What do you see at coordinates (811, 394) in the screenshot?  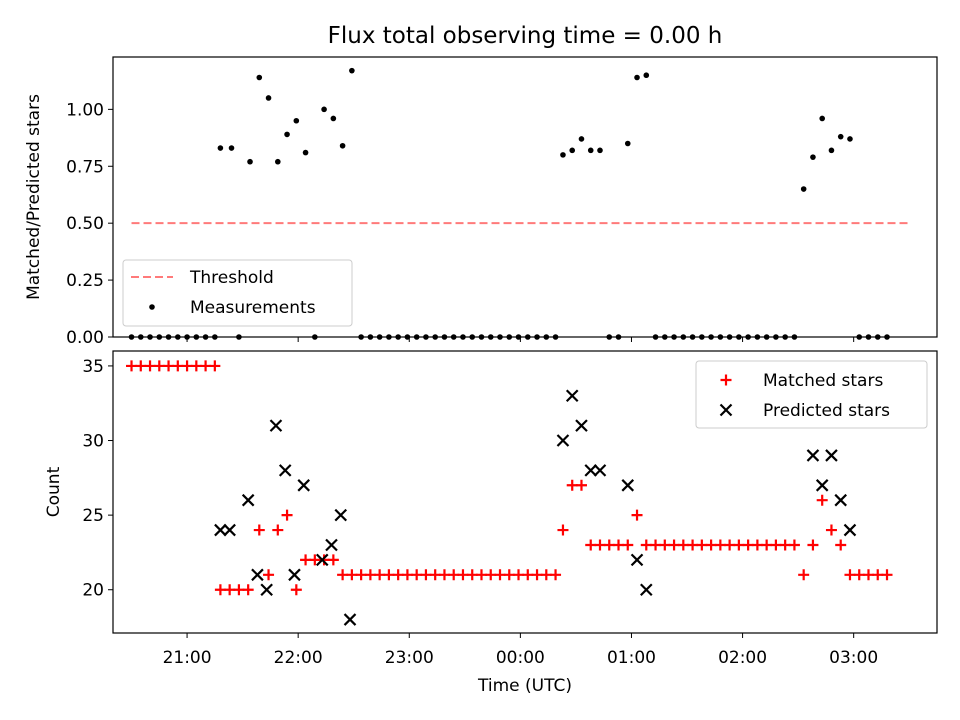 I see `bottom-legend: Matched stars Predicted stars` at bounding box center [811, 394].